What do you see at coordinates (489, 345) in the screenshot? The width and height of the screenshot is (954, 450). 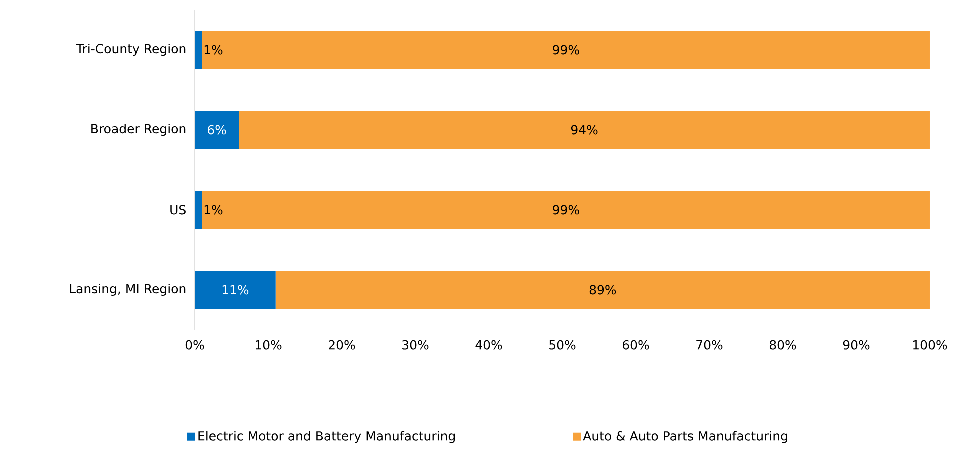 I see `x-tick-label: 40%` at bounding box center [489, 345].